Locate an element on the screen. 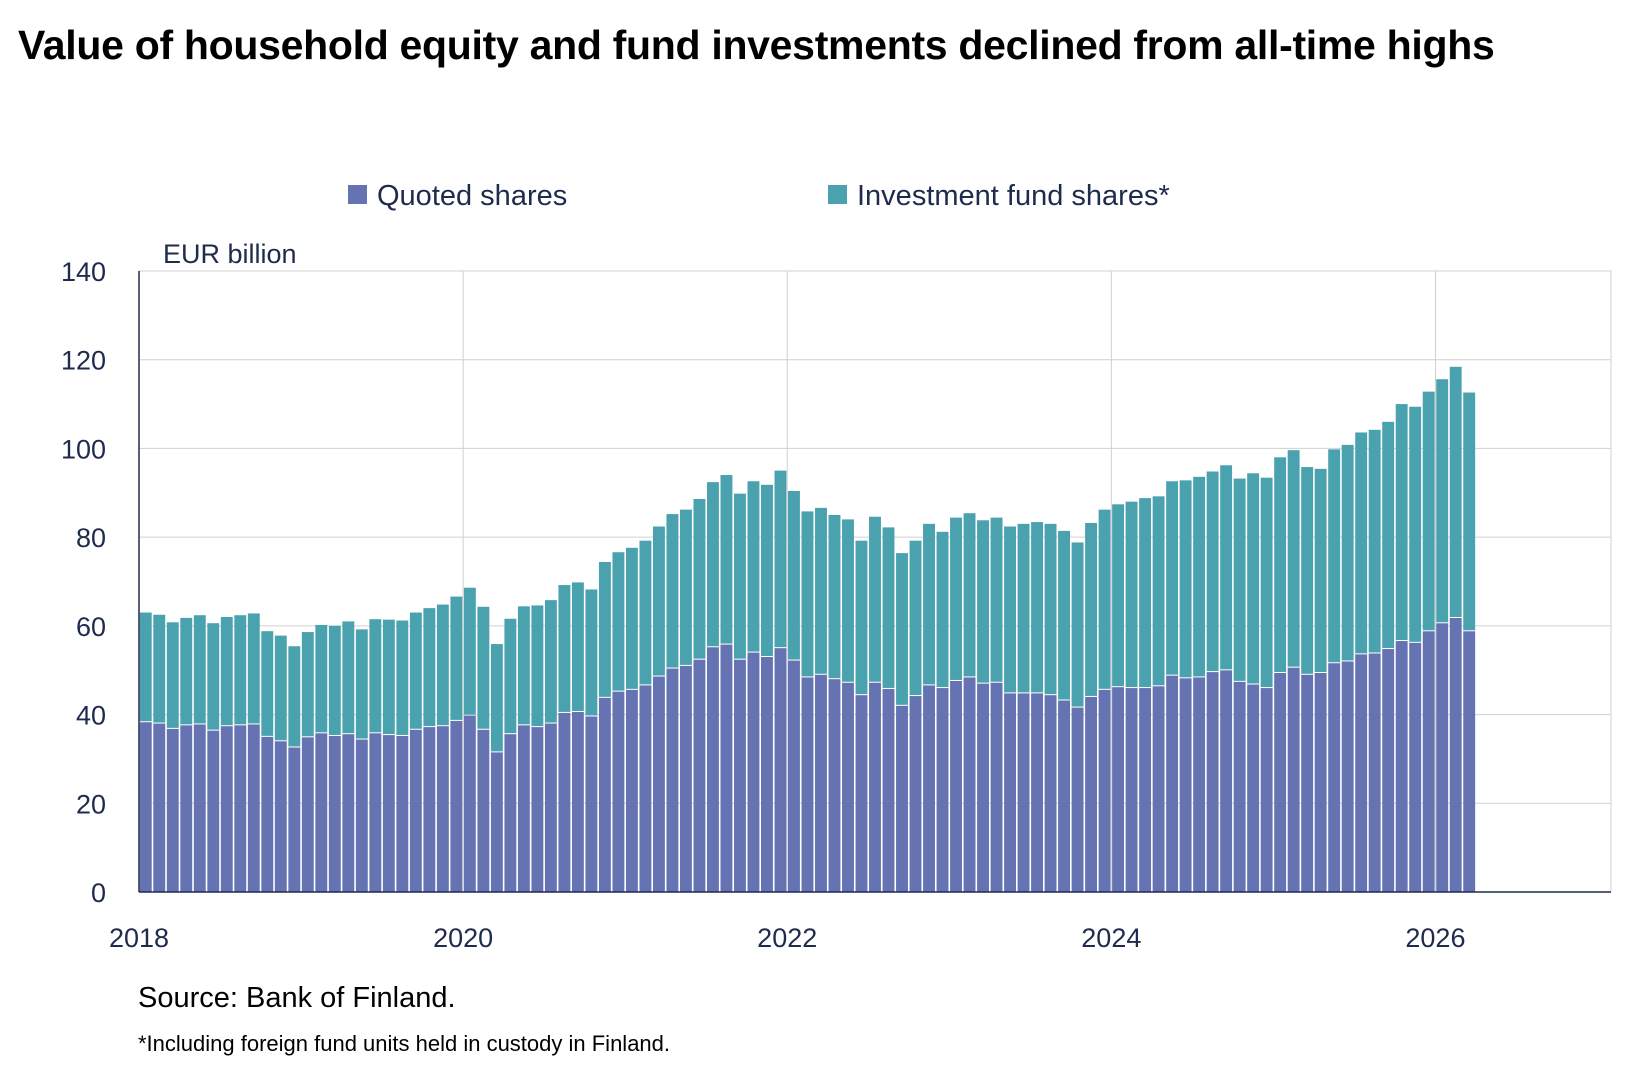  legend-label-quoted-shares: Quoted shares is located at coordinates (472, 196).